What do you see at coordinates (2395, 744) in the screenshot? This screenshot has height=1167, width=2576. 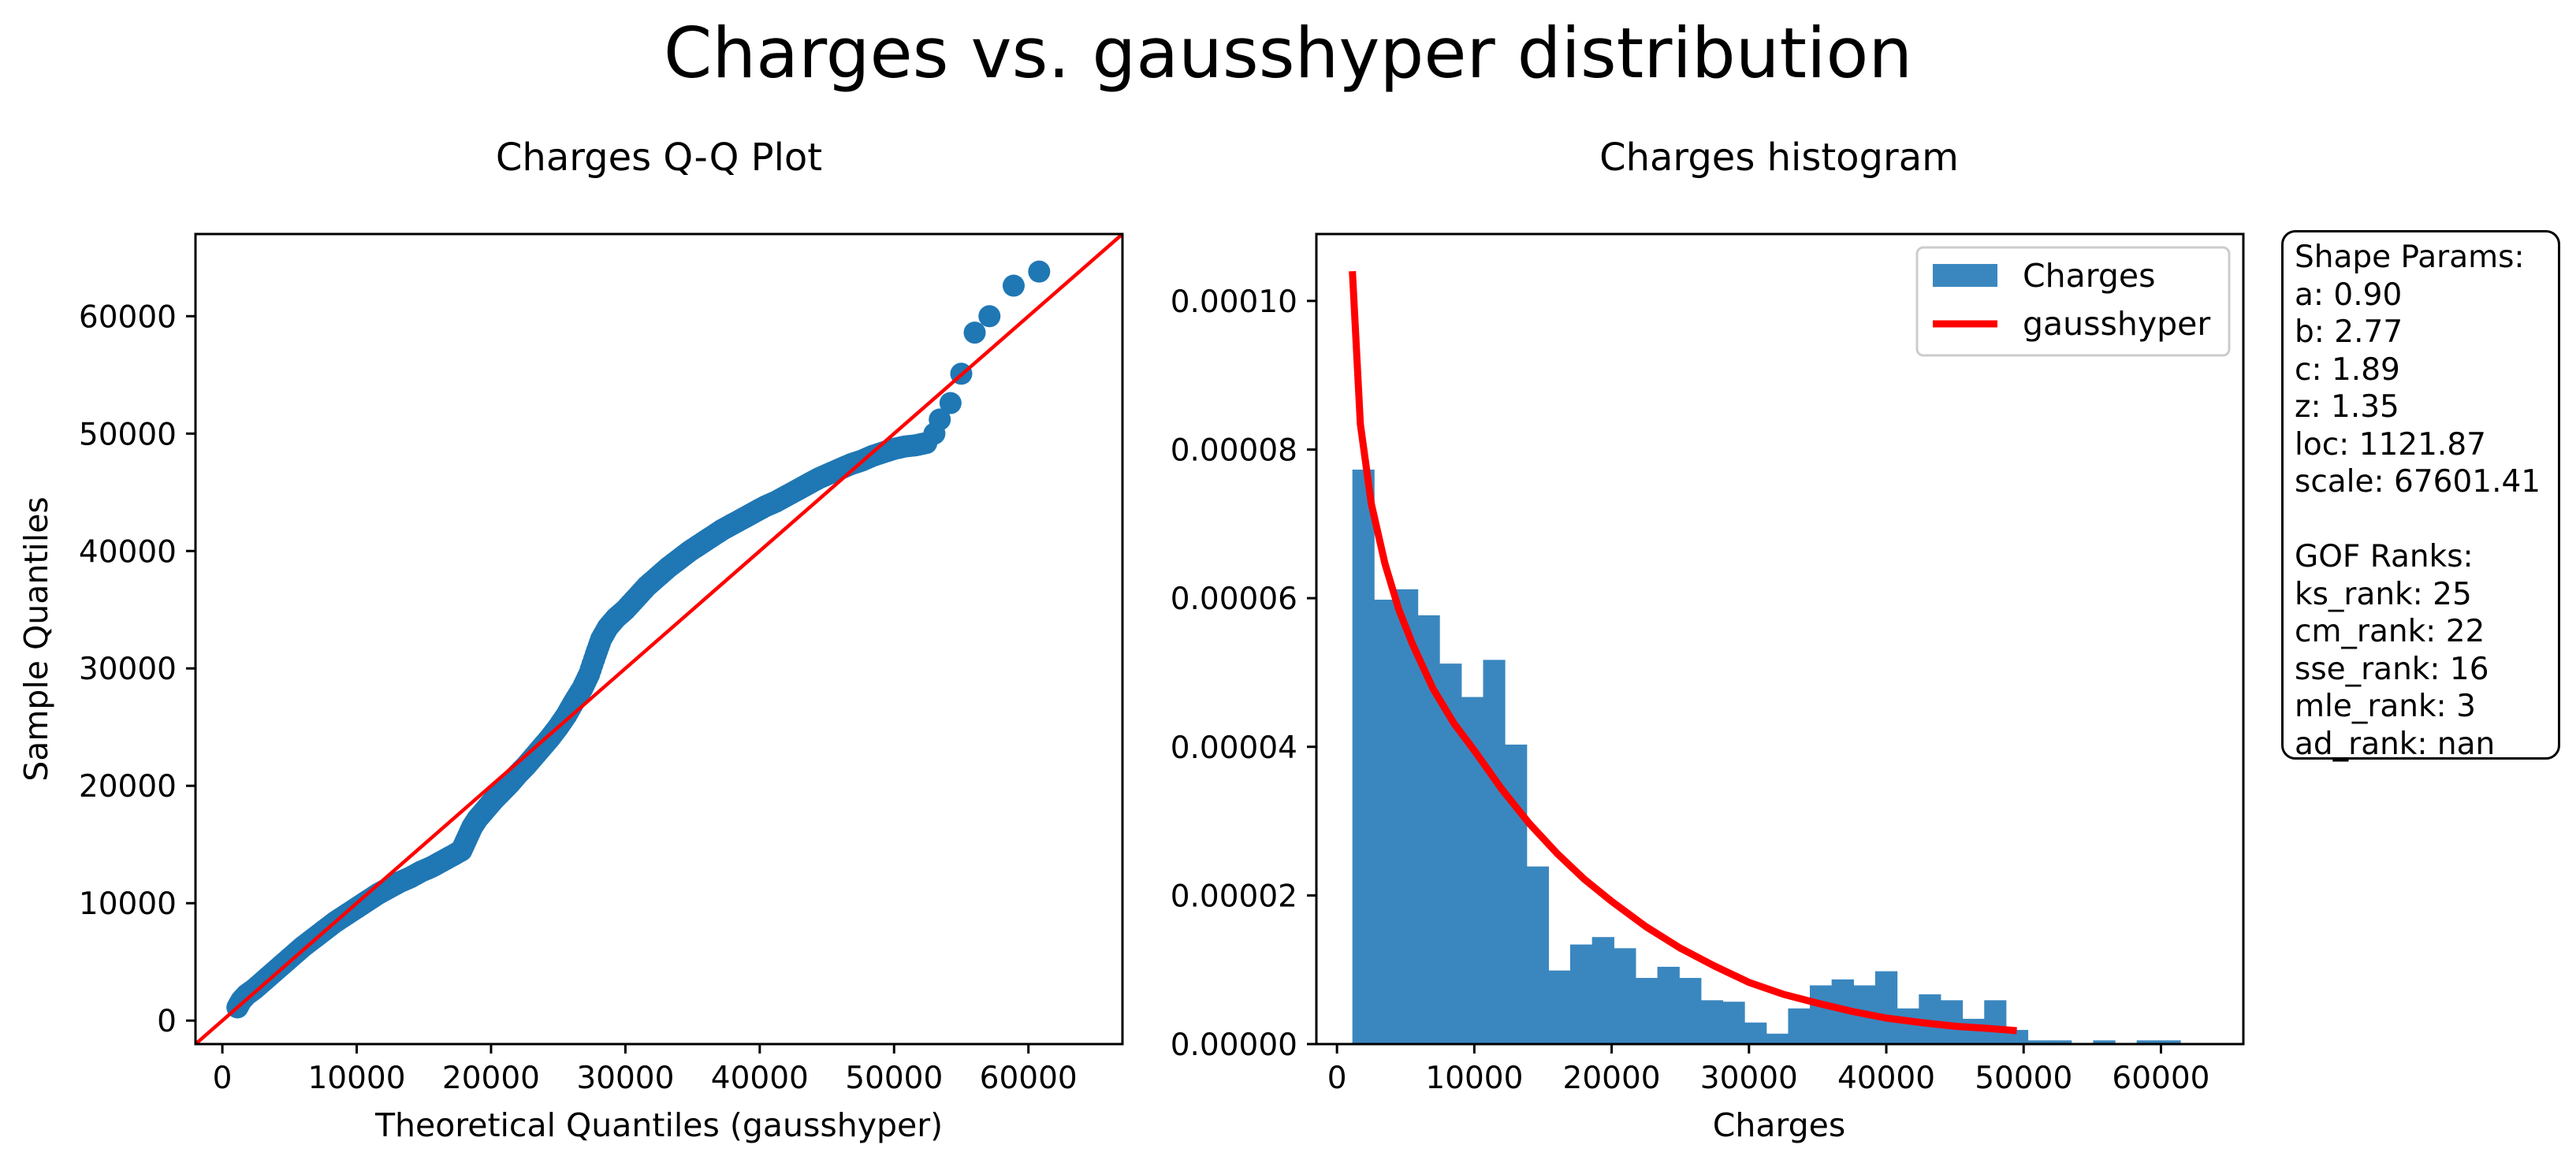 I see `info-box-line: ad_rank: nan` at bounding box center [2395, 744].